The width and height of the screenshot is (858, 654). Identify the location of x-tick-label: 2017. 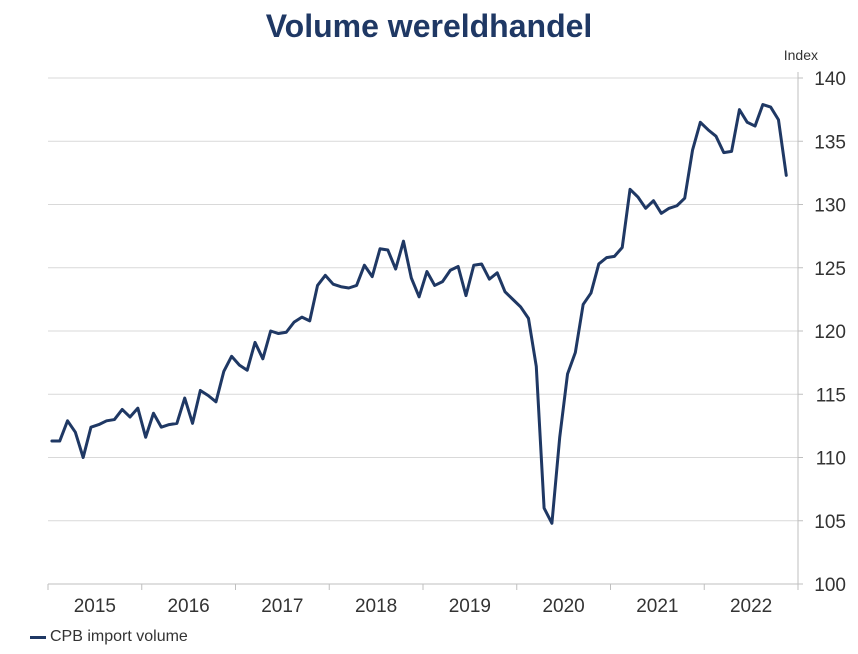
(282, 606).